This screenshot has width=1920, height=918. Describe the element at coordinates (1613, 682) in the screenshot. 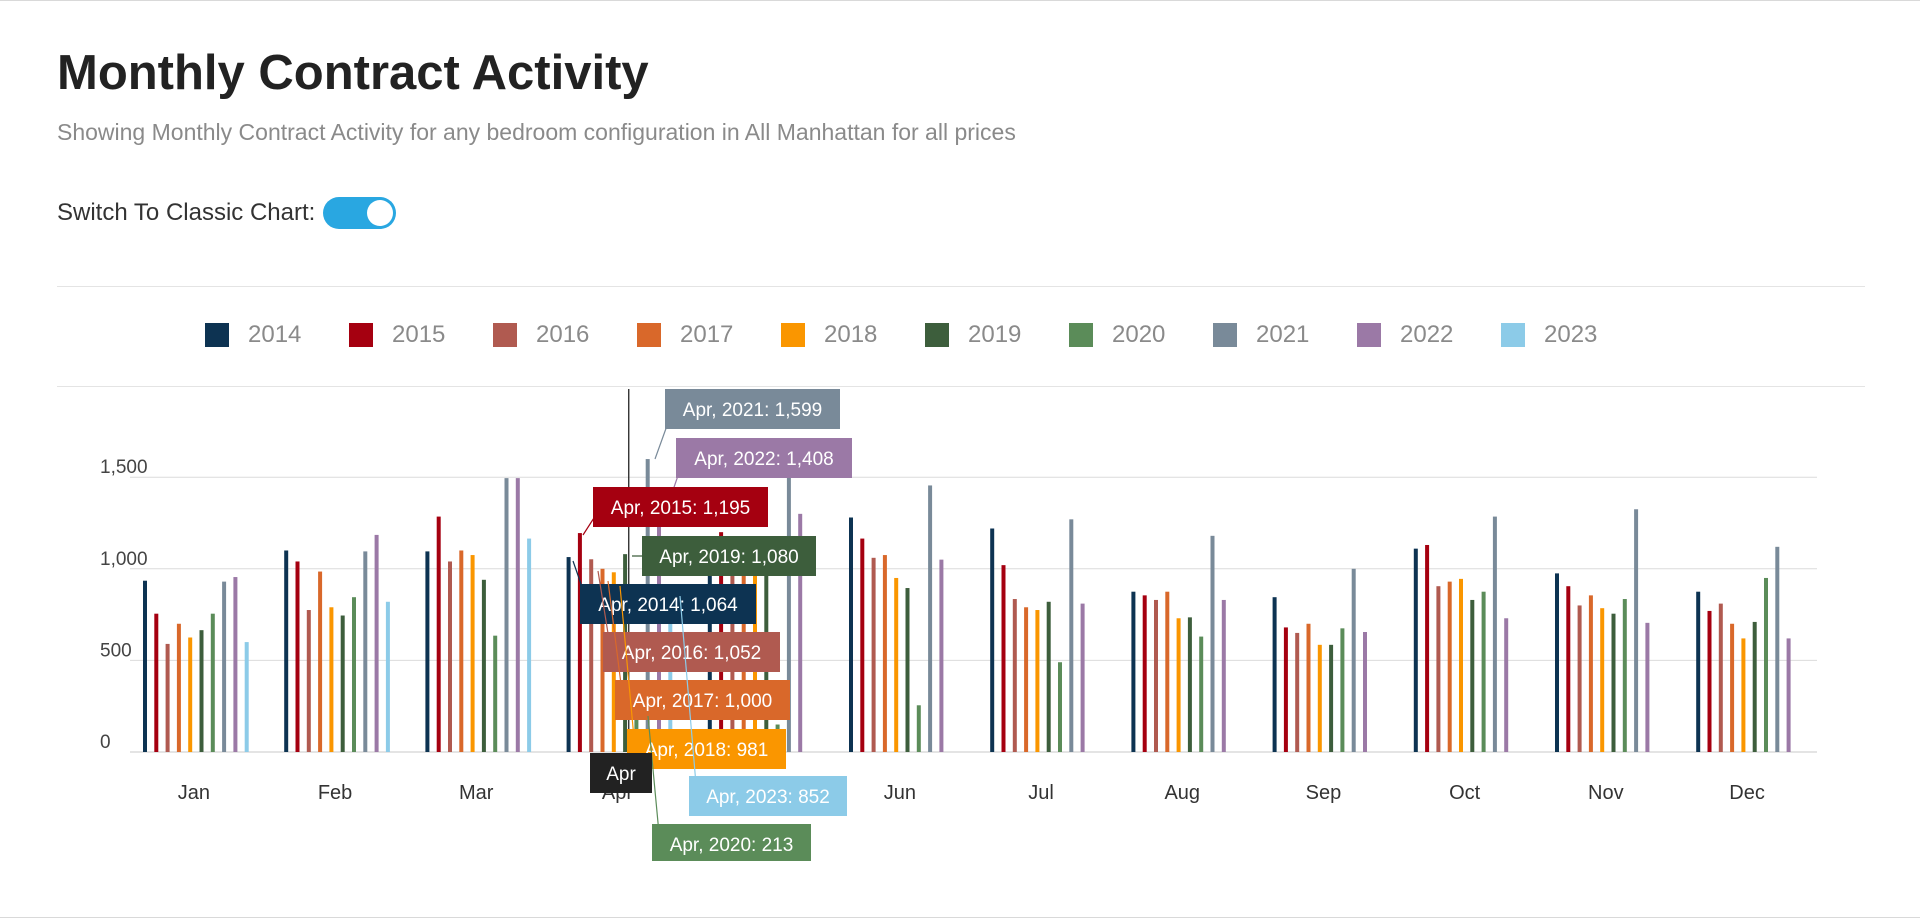

I see `bar-2019-nov` at that location.